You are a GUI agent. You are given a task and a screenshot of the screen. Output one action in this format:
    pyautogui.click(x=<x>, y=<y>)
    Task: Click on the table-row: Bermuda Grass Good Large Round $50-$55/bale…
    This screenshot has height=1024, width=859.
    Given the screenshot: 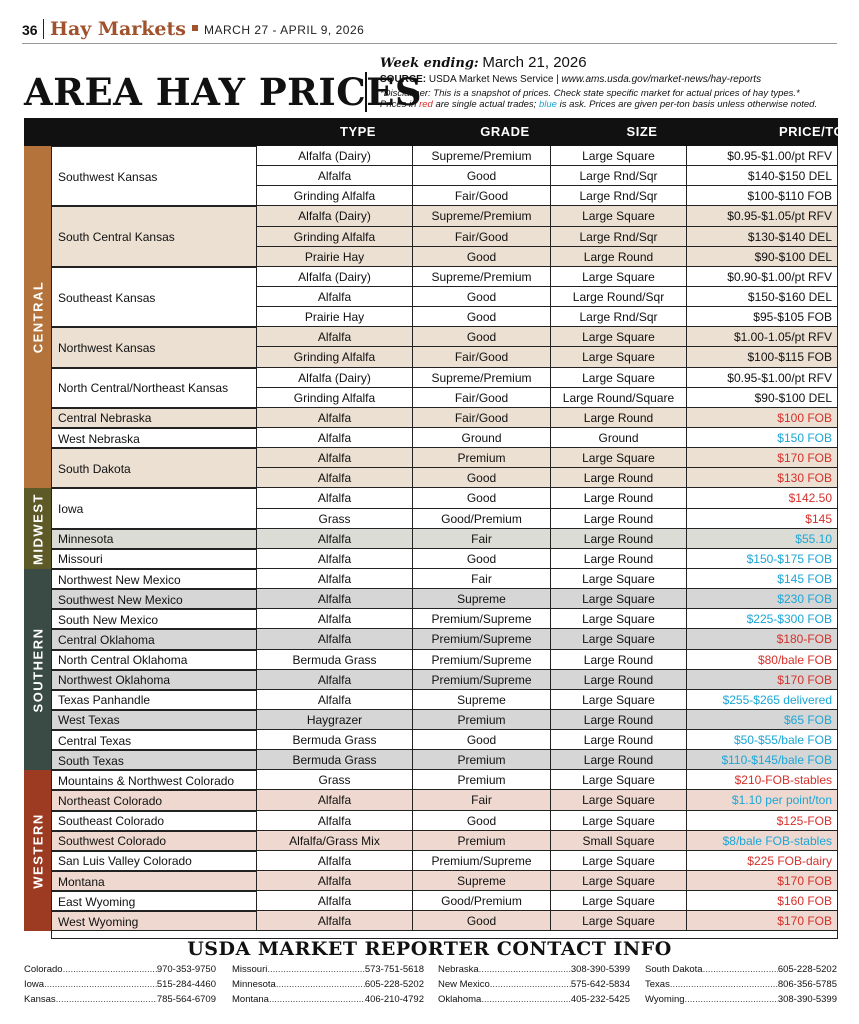 What is the action you would take?
    pyautogui.click(x=444, y=740)
    